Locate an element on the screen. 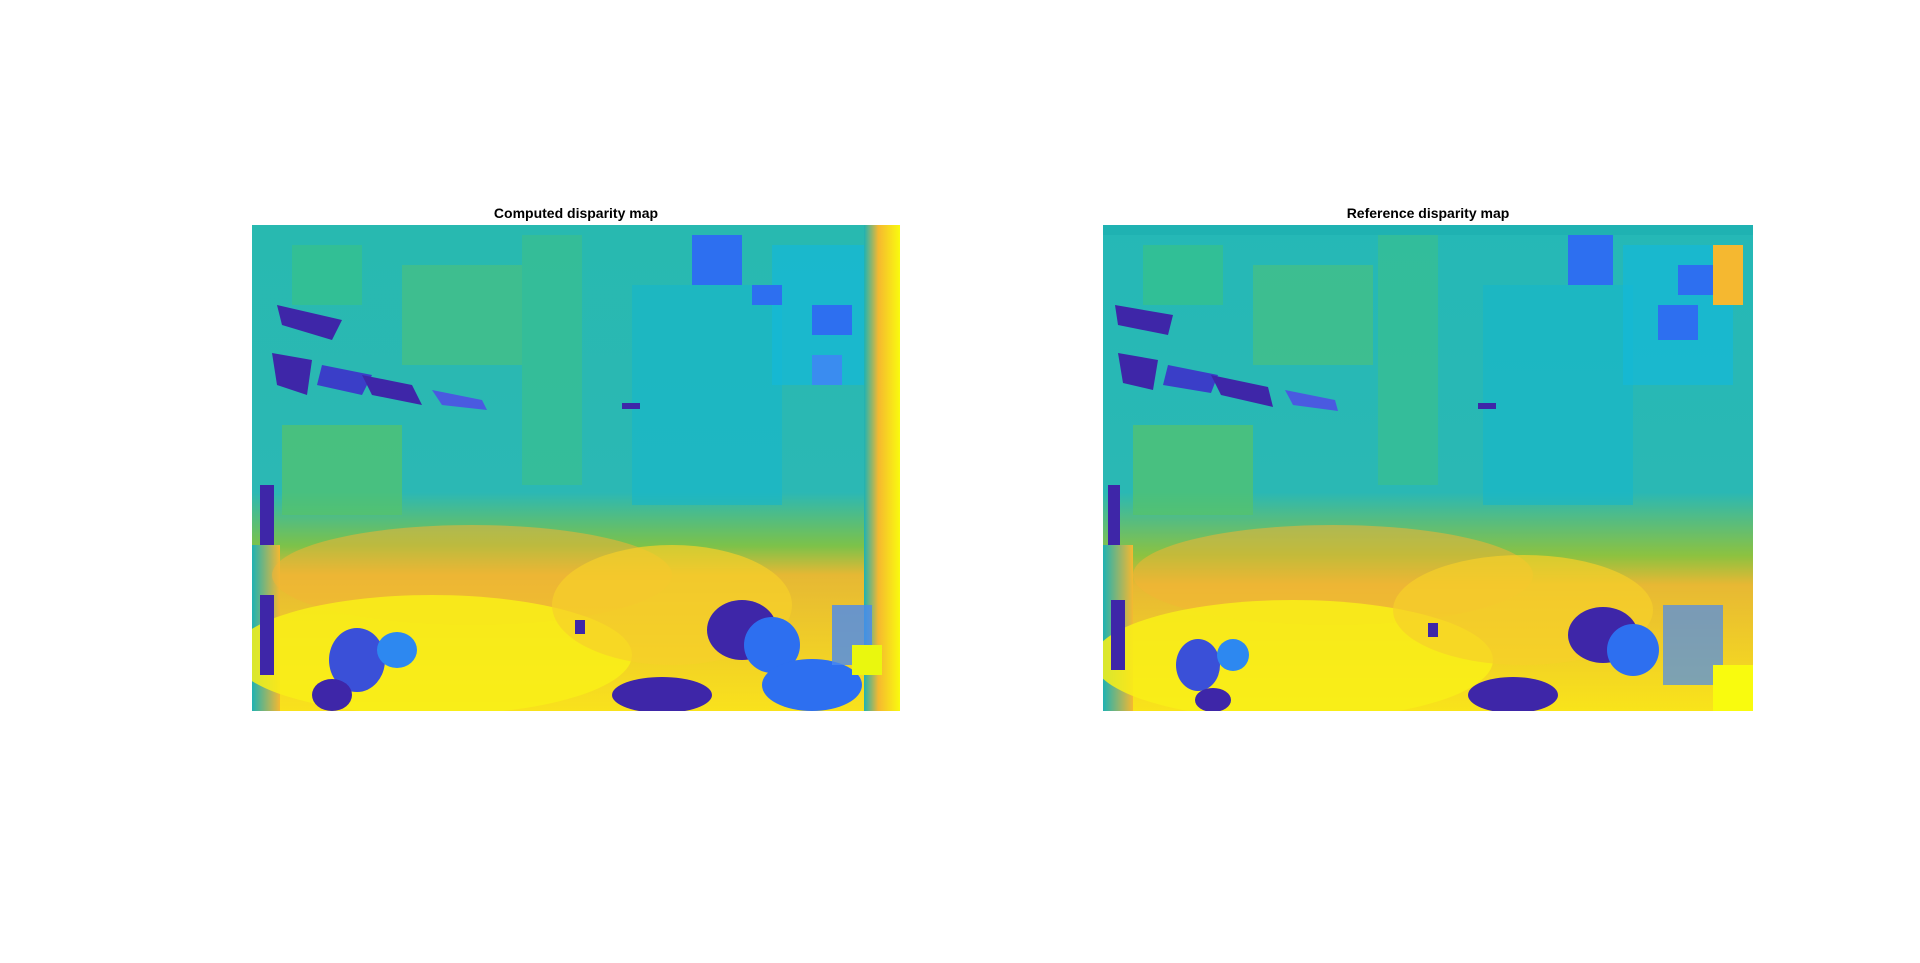 This screenshot has width=1920, height=963. reference-disparity-title: Reference disparity map is located at coordinates (1428, 213).